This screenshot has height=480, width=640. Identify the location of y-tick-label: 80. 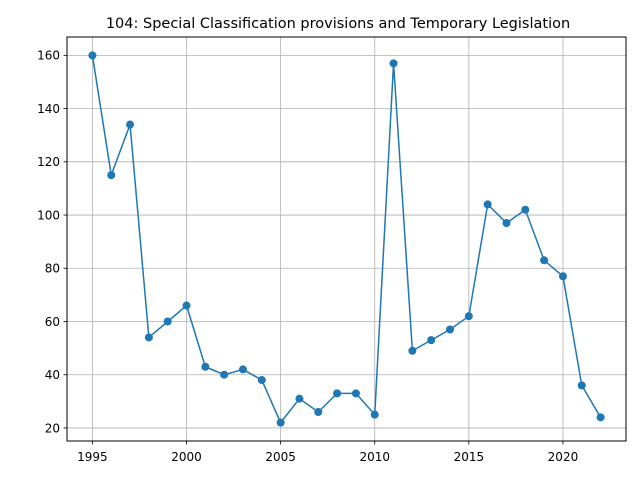
(52, 269).